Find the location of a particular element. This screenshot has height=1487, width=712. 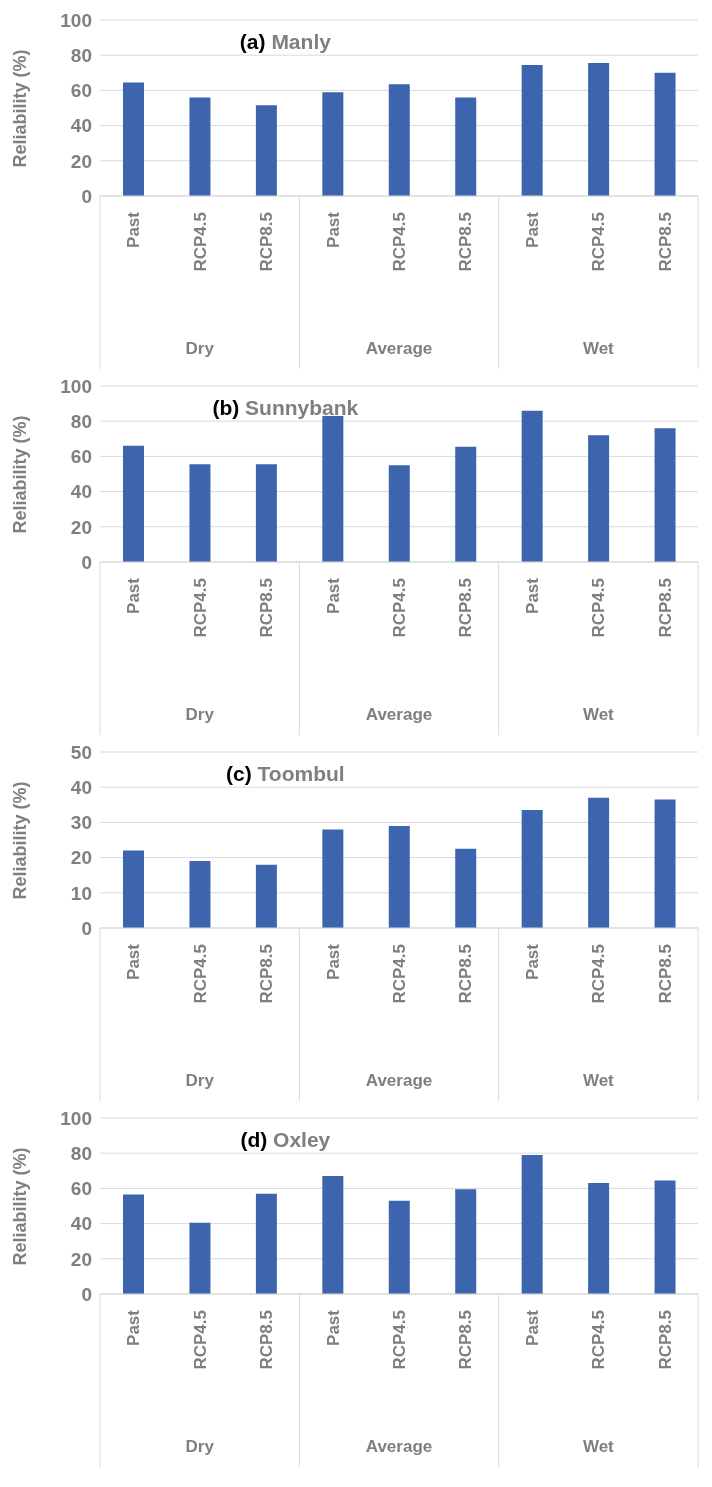

y-tick-label: 10 is located at coordinates (81, 893).